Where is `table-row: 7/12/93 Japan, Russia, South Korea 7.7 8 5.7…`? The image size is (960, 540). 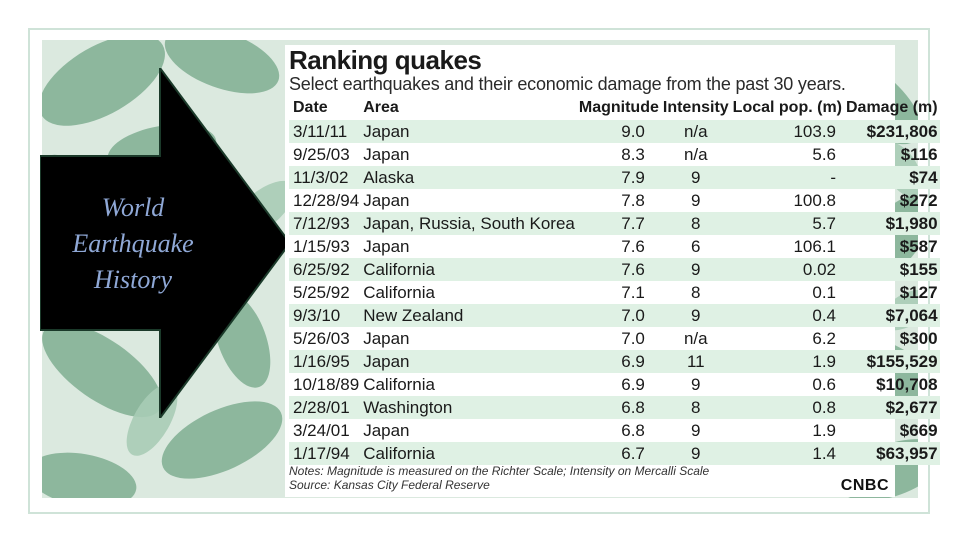
table-row: 7/12/93 Japan, Russia, South Korea 7.7 8 5.7… is located at coordinates (614, 223).